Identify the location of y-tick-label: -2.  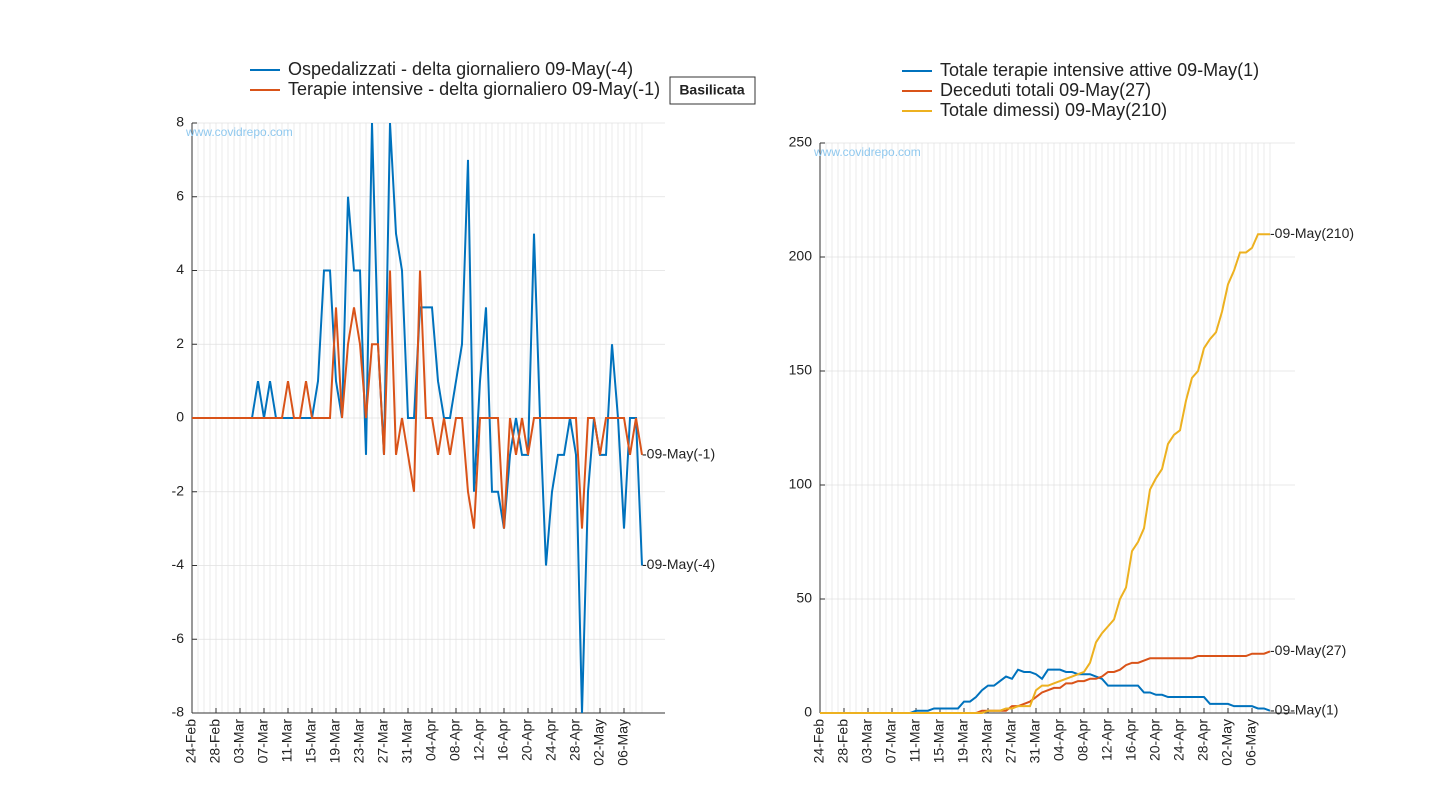
(178, 490).